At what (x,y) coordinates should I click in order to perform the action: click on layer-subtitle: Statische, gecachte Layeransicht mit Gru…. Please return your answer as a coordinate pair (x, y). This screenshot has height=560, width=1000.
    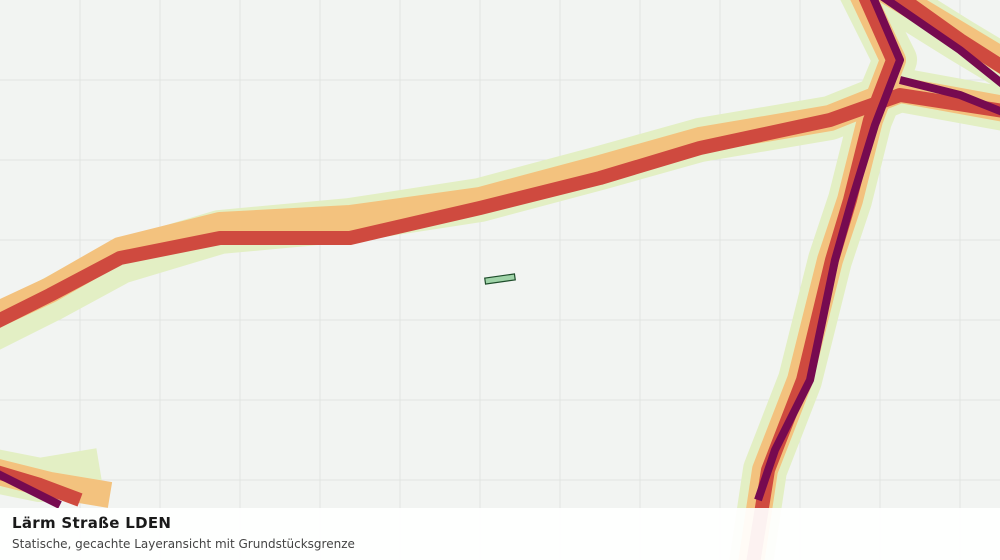
    Looking at the image, I should click on (183, 544).